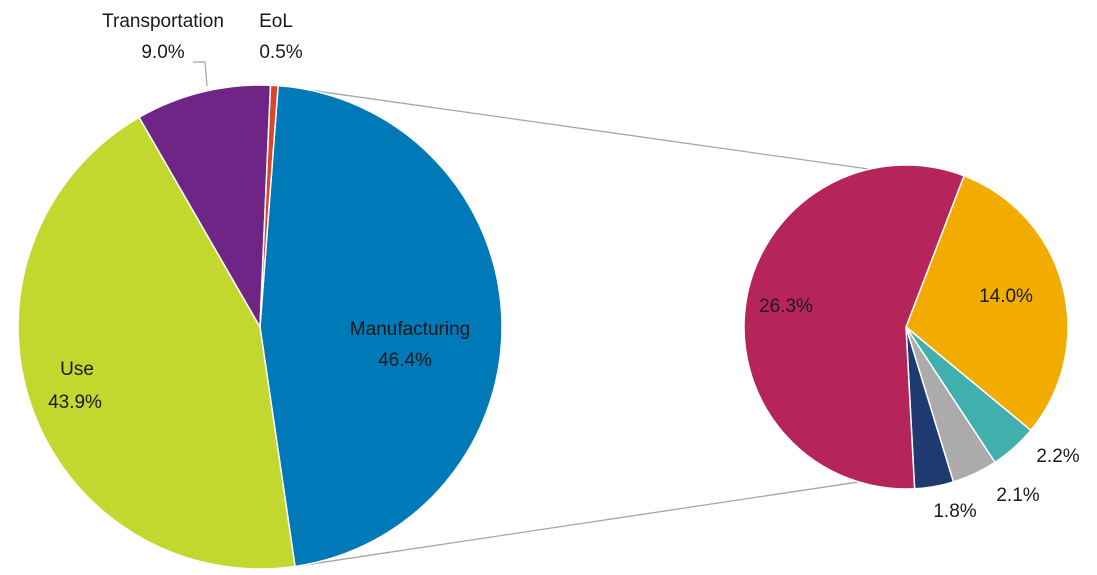 The image size is (1097, 575). What do you see at coordinates (269, 206) in the screenshot?
I see `main-slice-eol` at bounding box center [269, 206].